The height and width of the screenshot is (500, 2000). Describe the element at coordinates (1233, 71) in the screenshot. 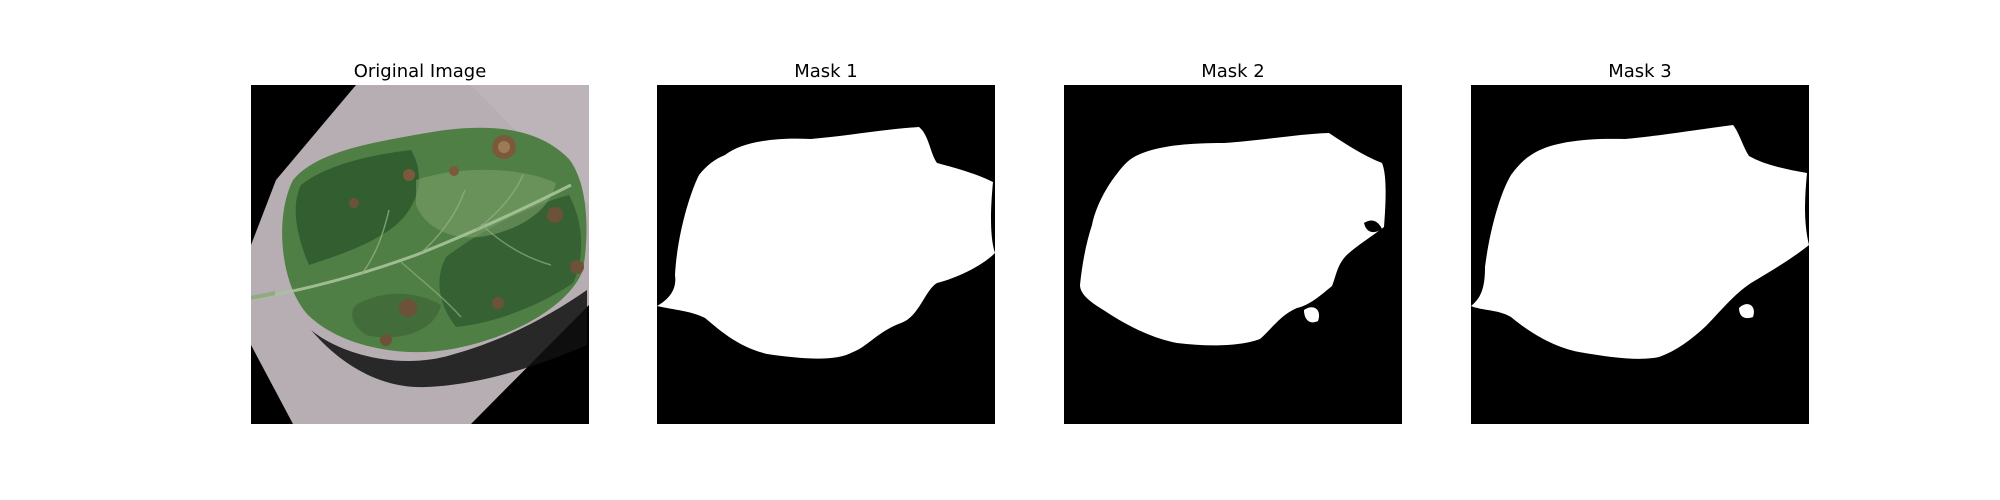

I see `panel-title-mask-2: Mask 2` at that location.